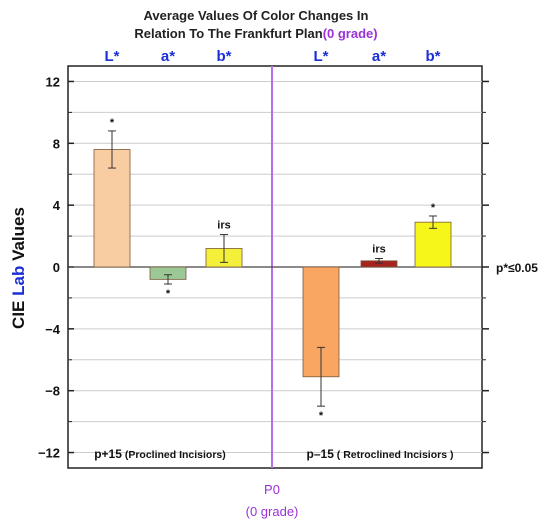 This screenshot has height=528, width=550. Describe the element at coordinates (485, 267) in the screenshot. I see `right-axis` at that location.